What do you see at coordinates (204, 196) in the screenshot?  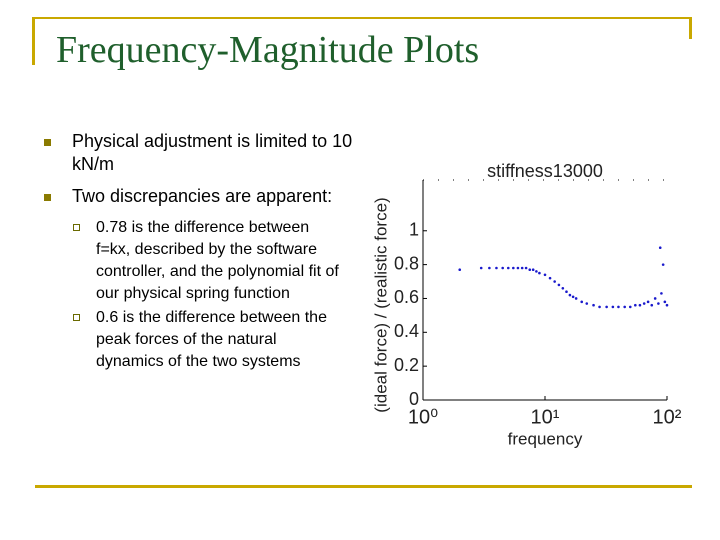 I see `bullet: Two discrepancies are apparent:` at bounding box center [204, 196].